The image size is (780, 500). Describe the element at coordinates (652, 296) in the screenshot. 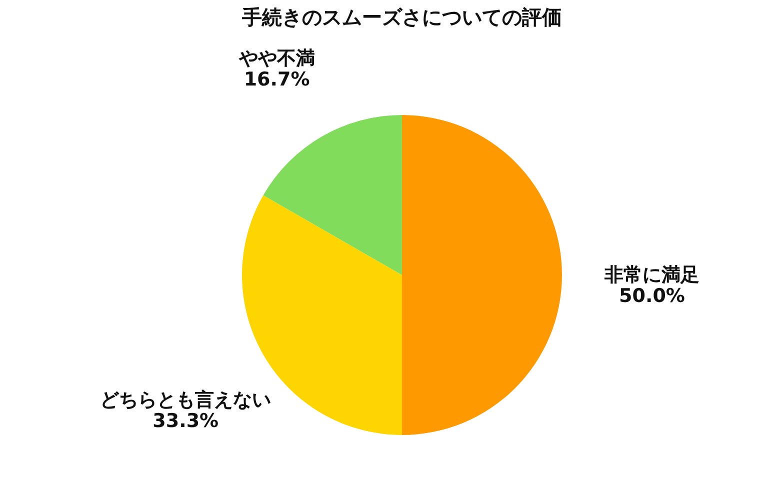

I see `data-label: 50.0%` at that location.